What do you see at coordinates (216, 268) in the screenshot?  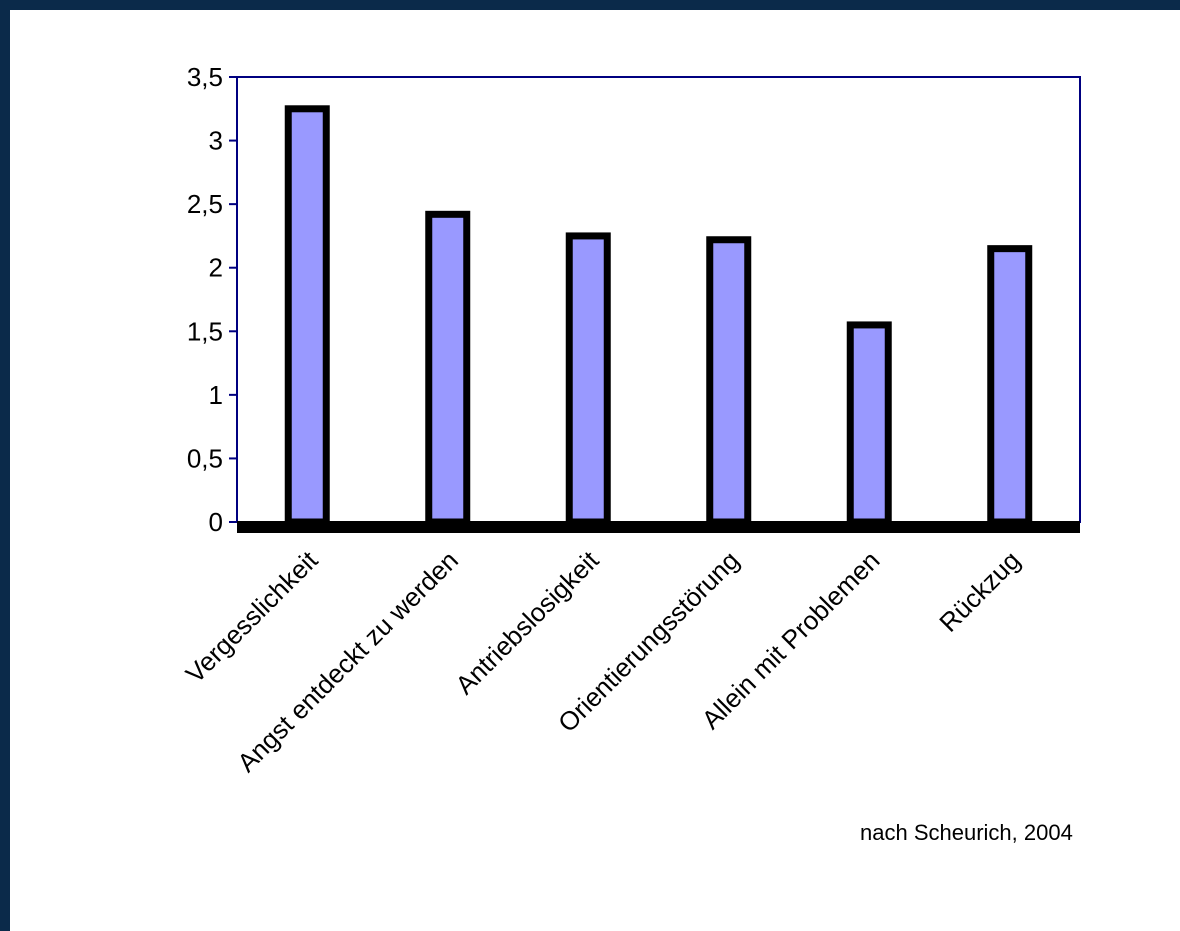 I see `y-tick-label: 2` at bounding box center [216, 268].